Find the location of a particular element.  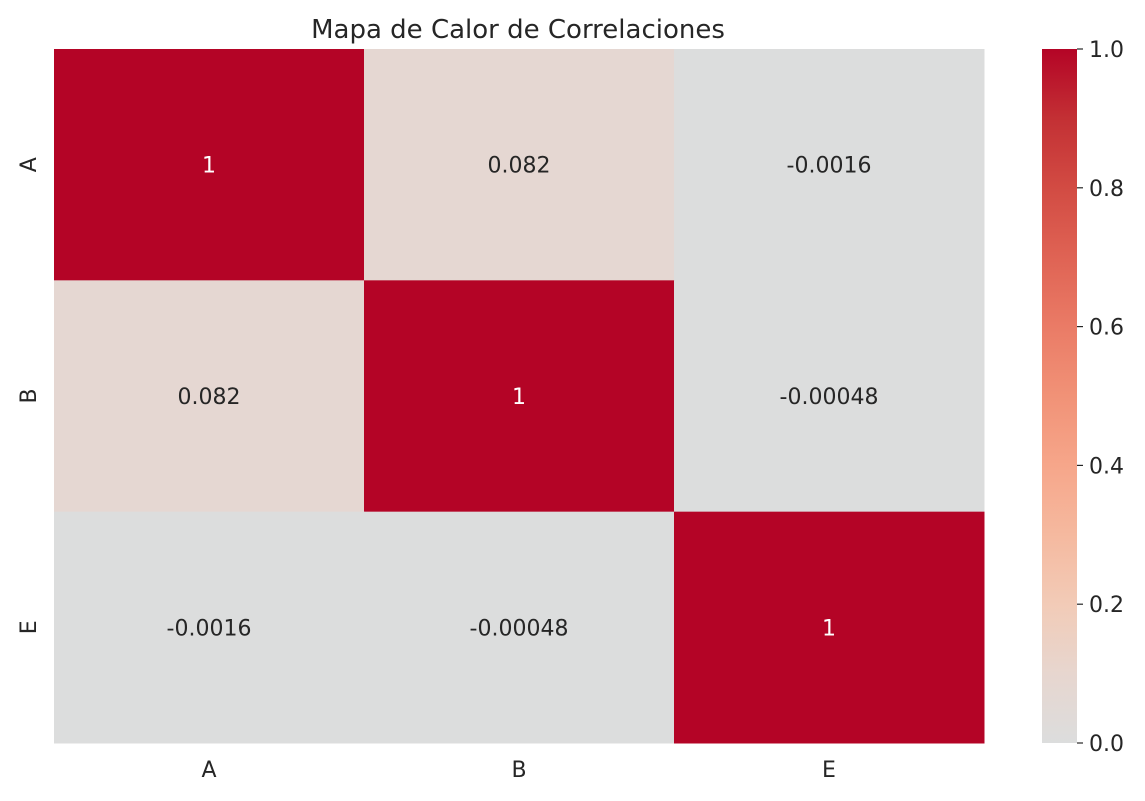

heatmap-cell-B-E is located at coordinates (829, 396).